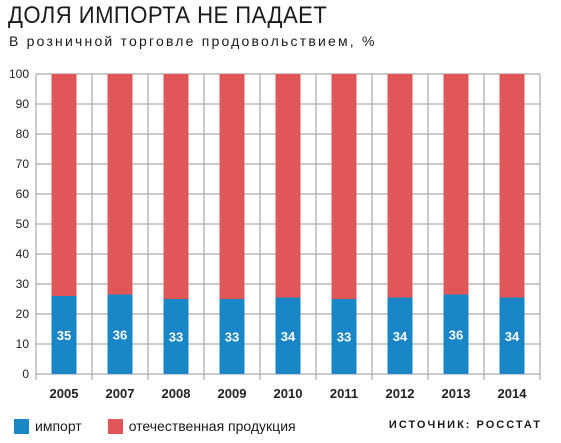 The image size is (561, 443). What do you see at coordinates (25, 374) in the screenshot?
I see `y-tick-label: 0` at bounding box center [25, 374].